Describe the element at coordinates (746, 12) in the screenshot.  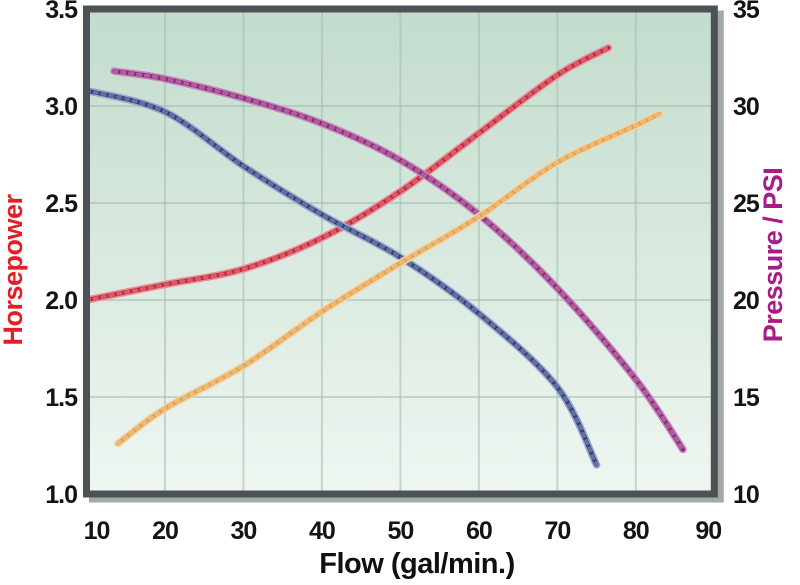
I see `tick-label: 35` at that location.